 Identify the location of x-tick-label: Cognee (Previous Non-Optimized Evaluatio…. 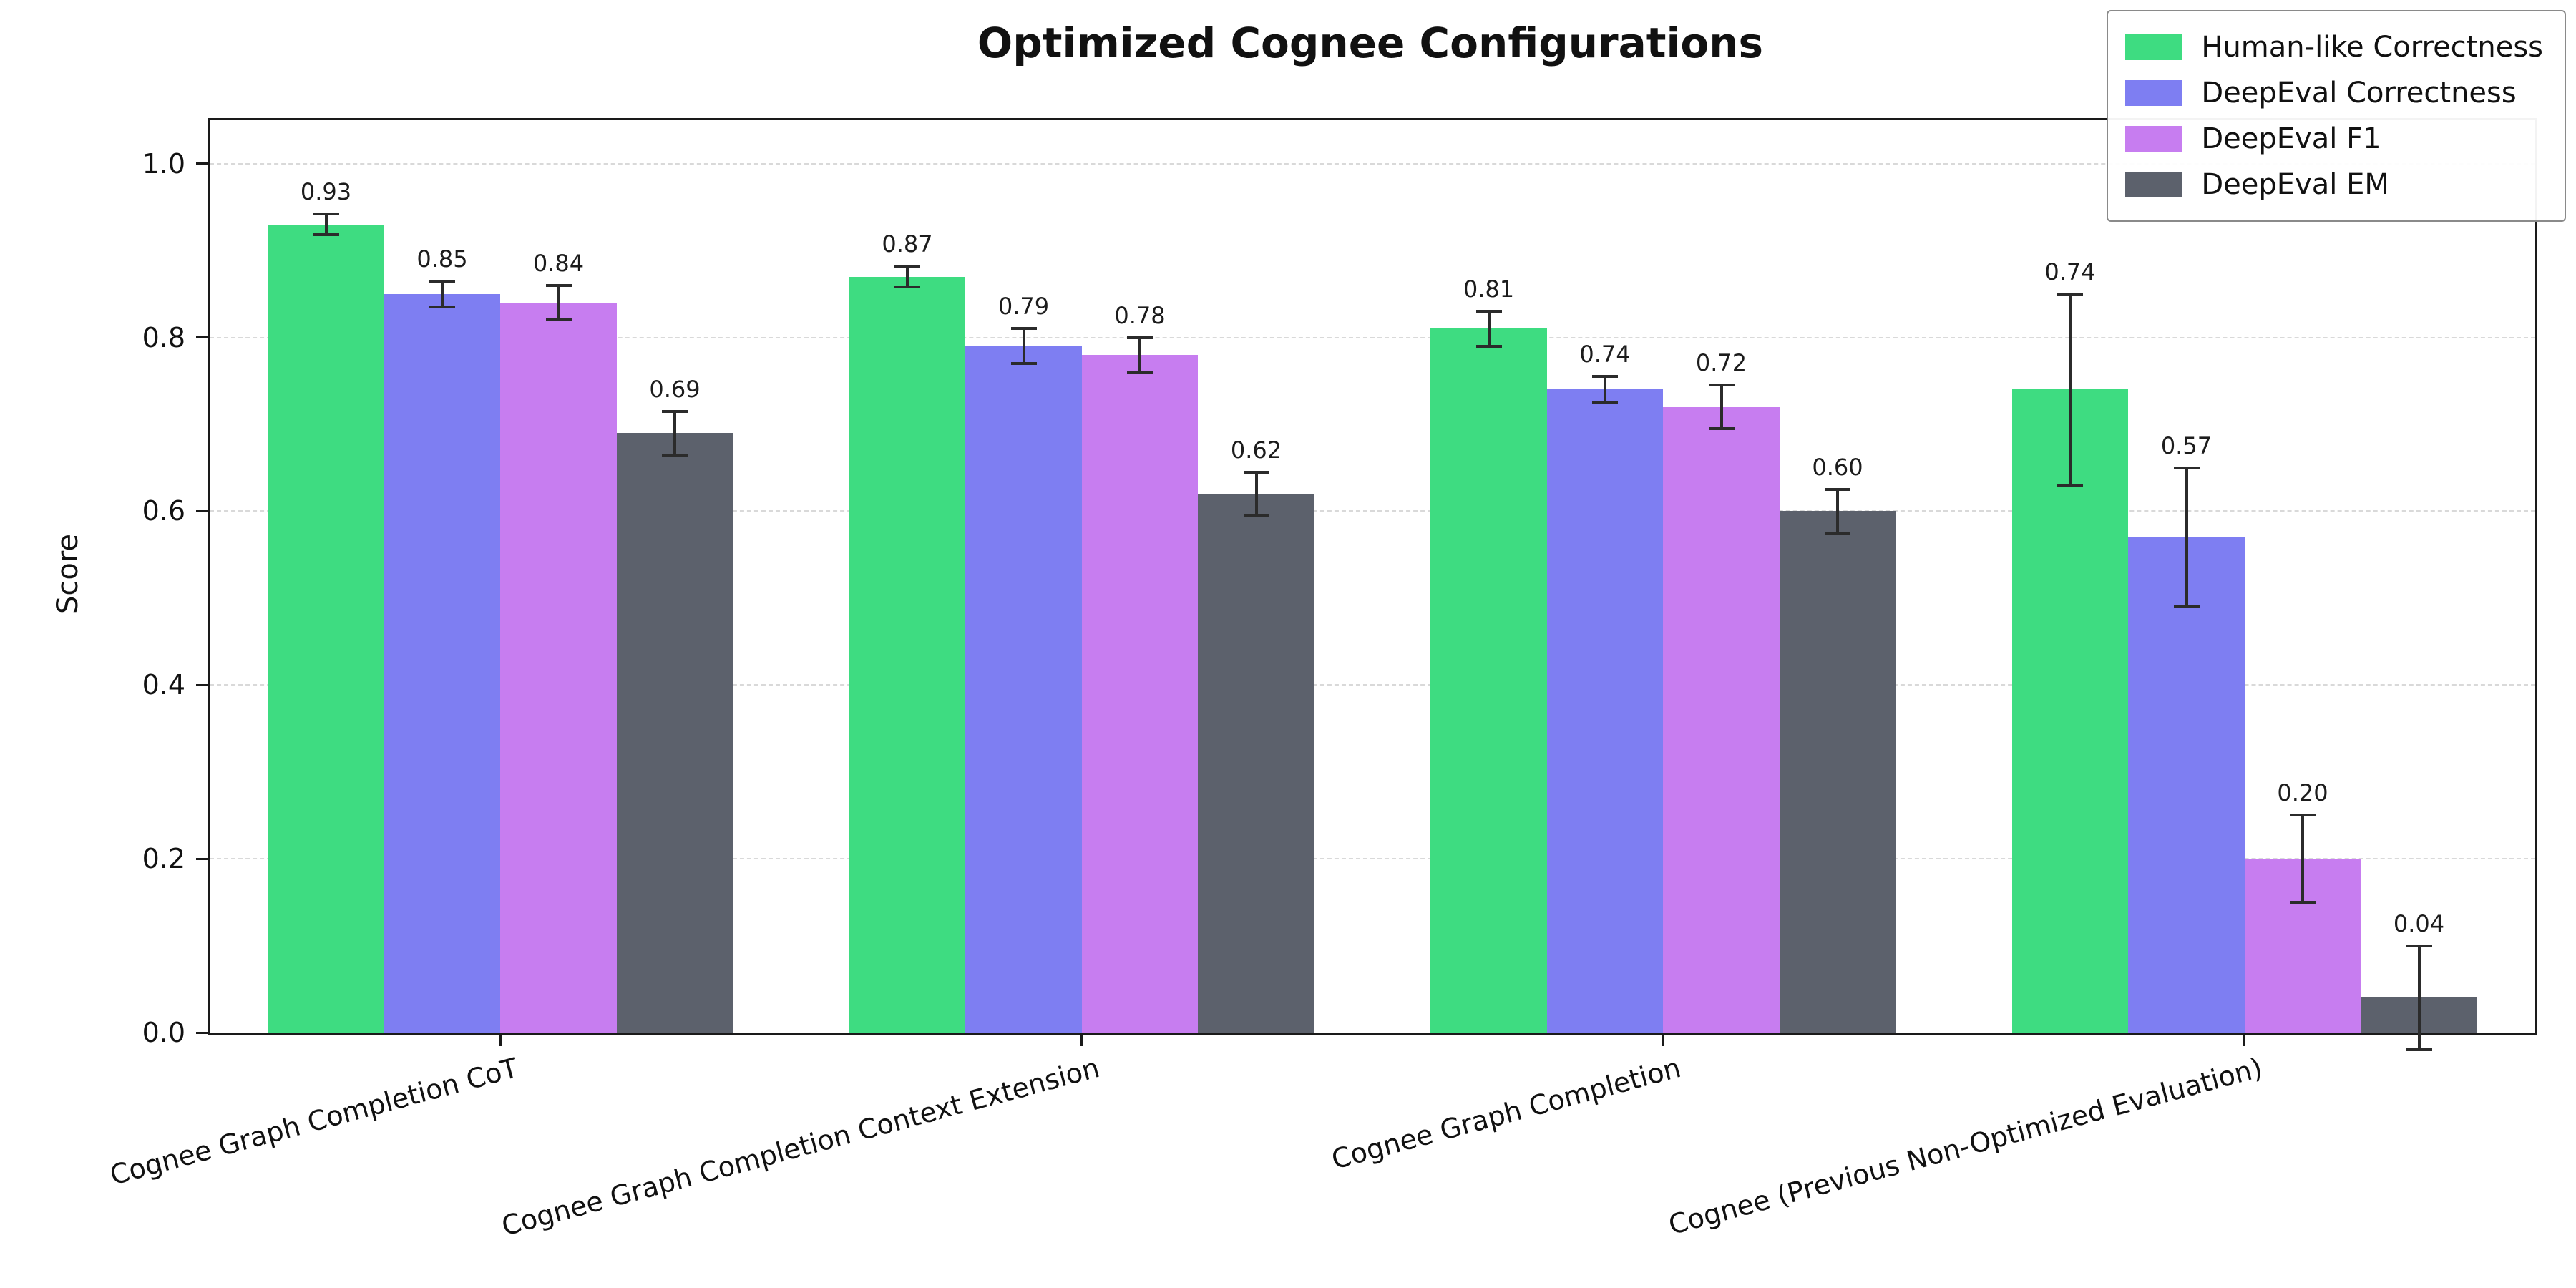
(1965, 1146).